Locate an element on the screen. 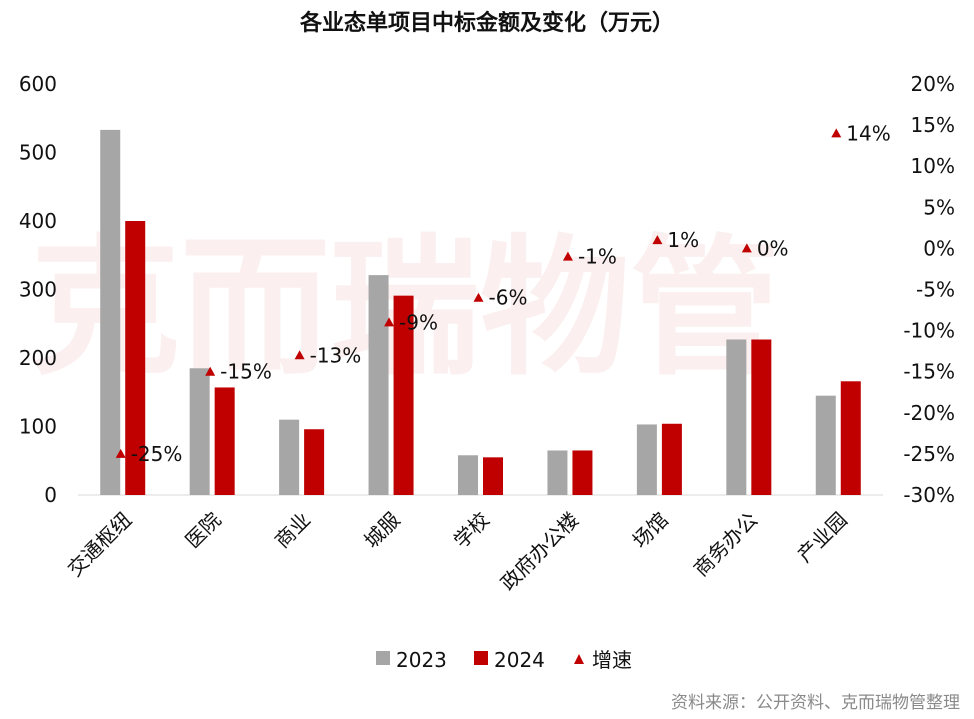 This screenshot has width=974, height=719. source-note: 资料来源：公开资料、克而瑞物管整理 is located at coordinates (815, 703).